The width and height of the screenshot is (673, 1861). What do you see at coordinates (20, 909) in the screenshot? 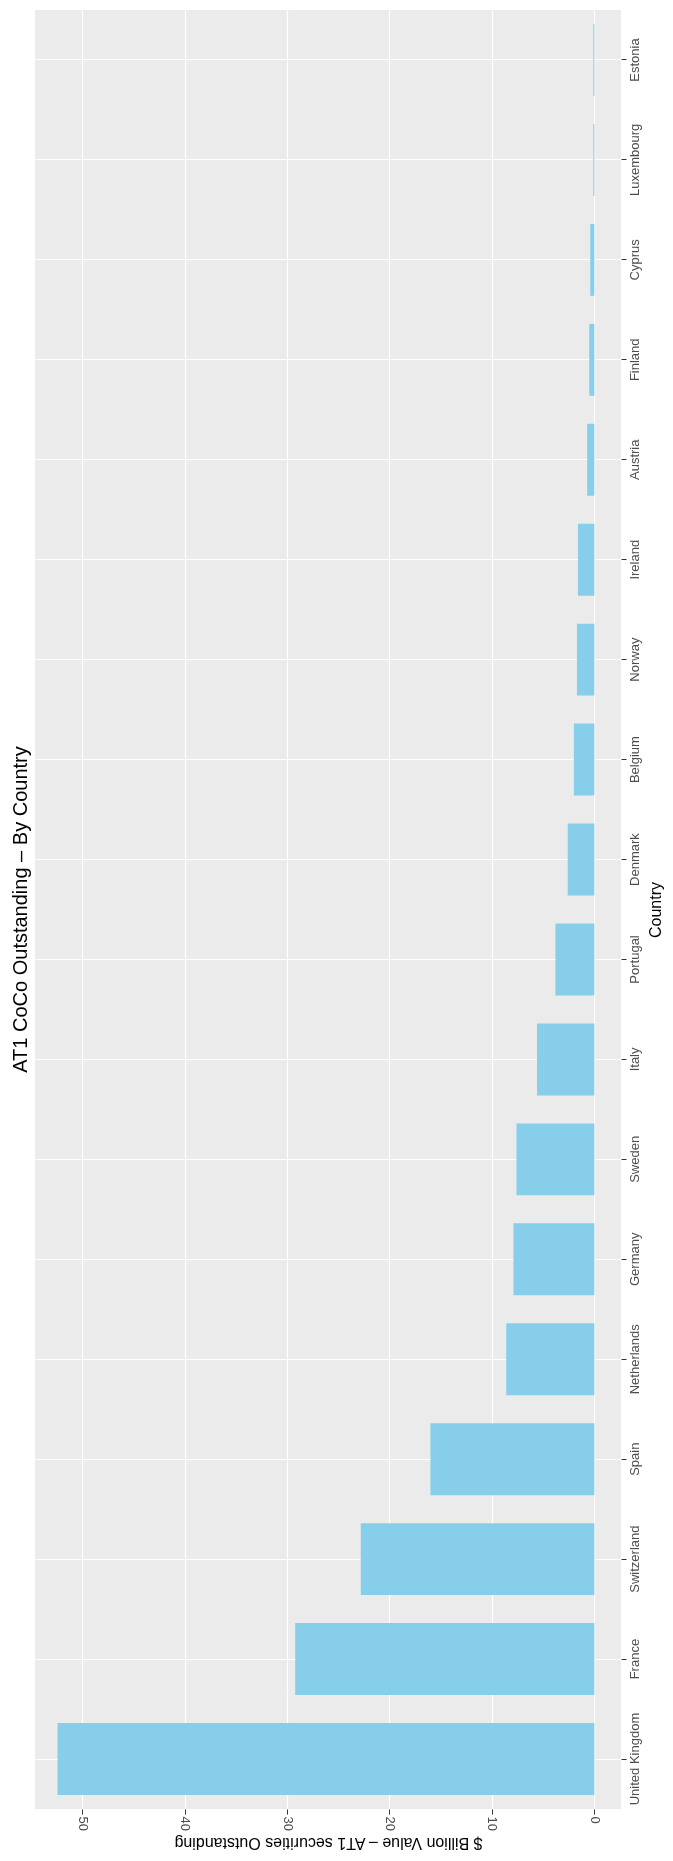
I see `text: AT1 CoCo Outstanding – By Country` at bounding box center [20, 909].